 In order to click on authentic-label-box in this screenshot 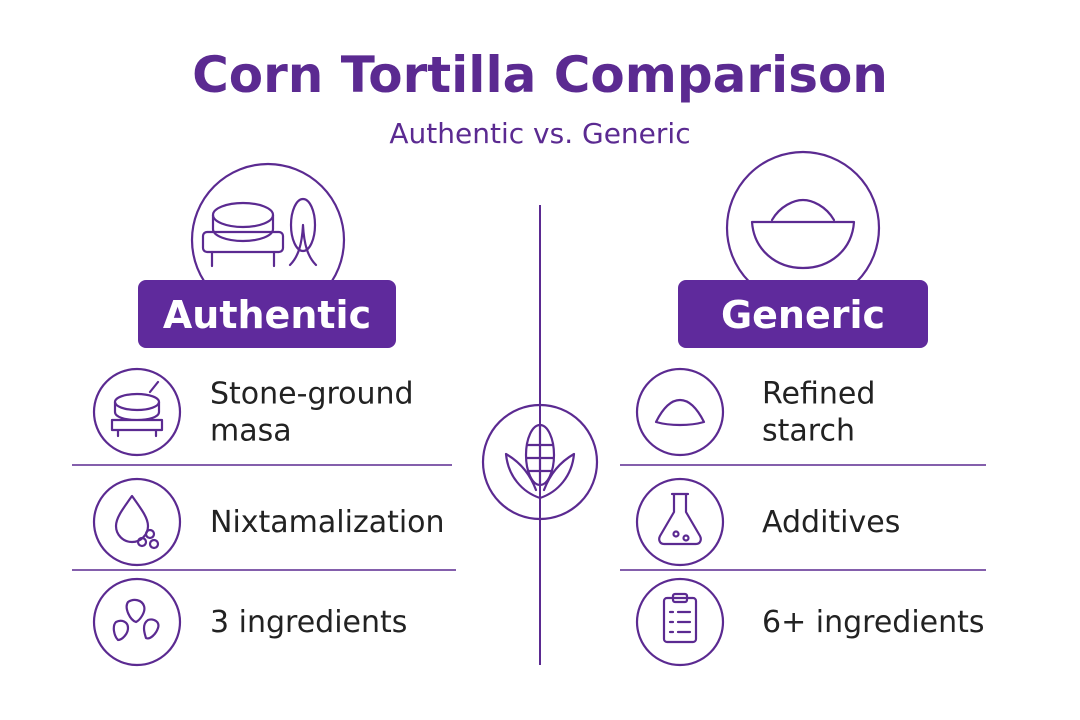, I will do `click(267, 314)`.